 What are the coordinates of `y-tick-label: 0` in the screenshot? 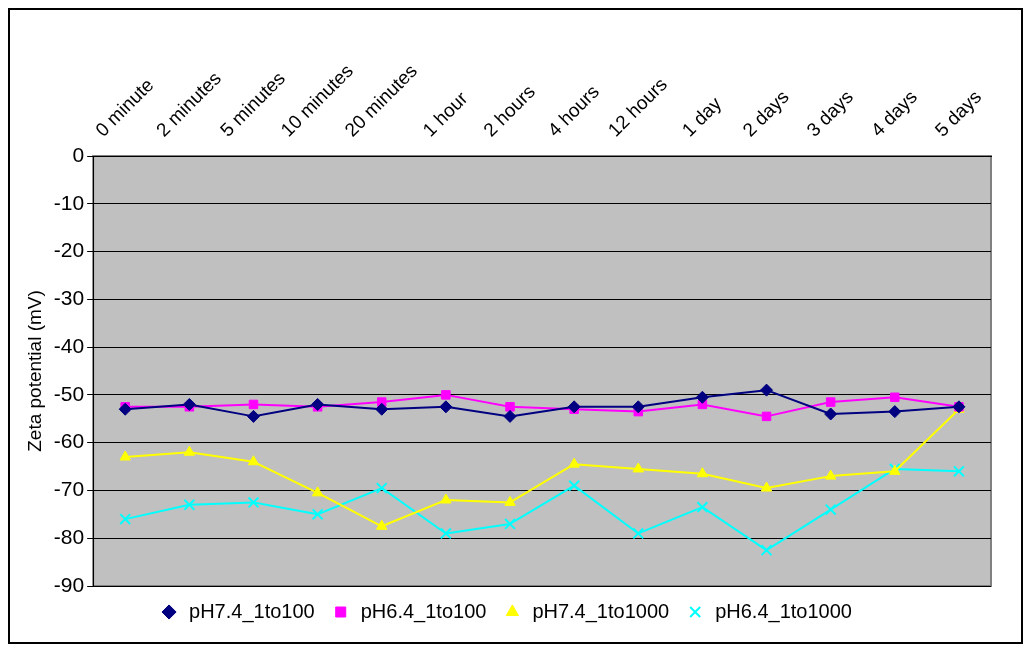 It's located at (78, 154).